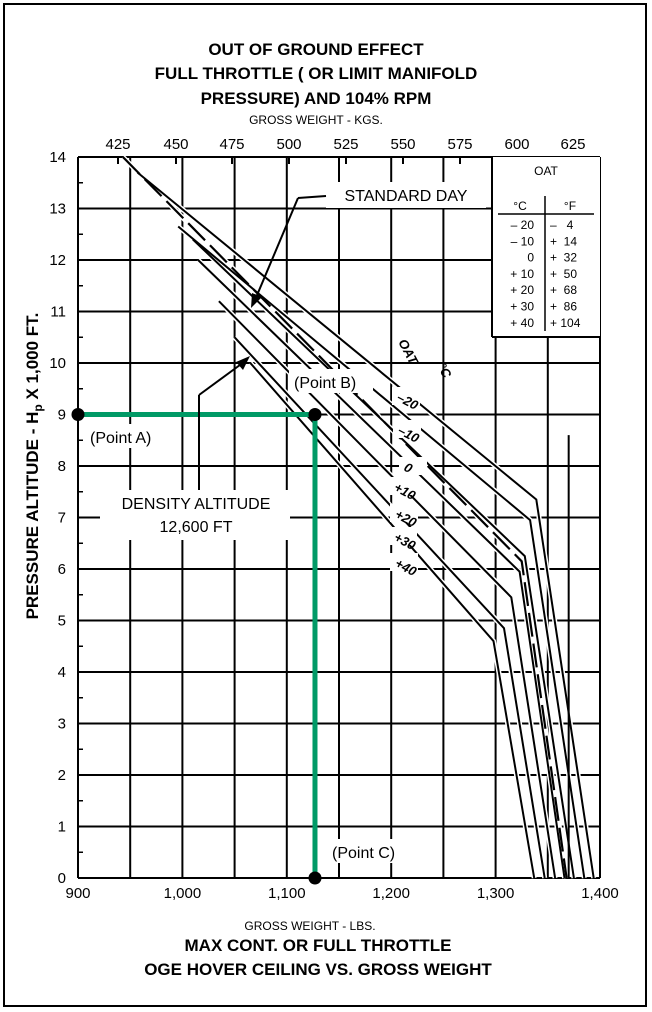 This screenshot has width=652, height=1012. What do you see at coordinates (287, 893) in the screenshot?
I see `x-tick-label: 1,100` at bounding box center [287, 893].